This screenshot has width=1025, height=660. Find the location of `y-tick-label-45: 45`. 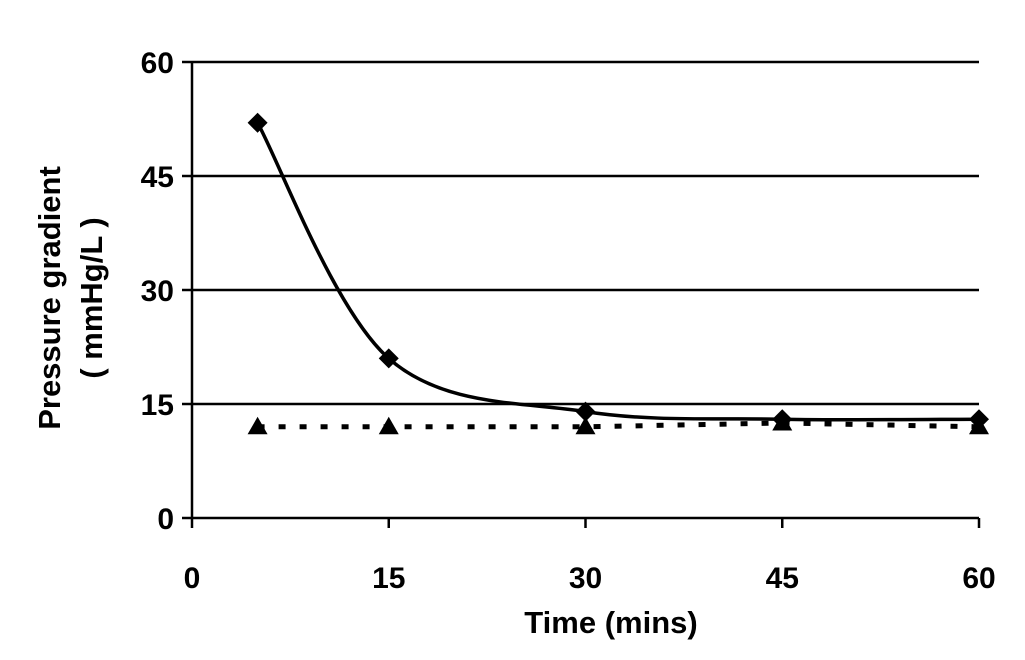

y-tick-label-45: 45 is located at coordinates (157, 177).